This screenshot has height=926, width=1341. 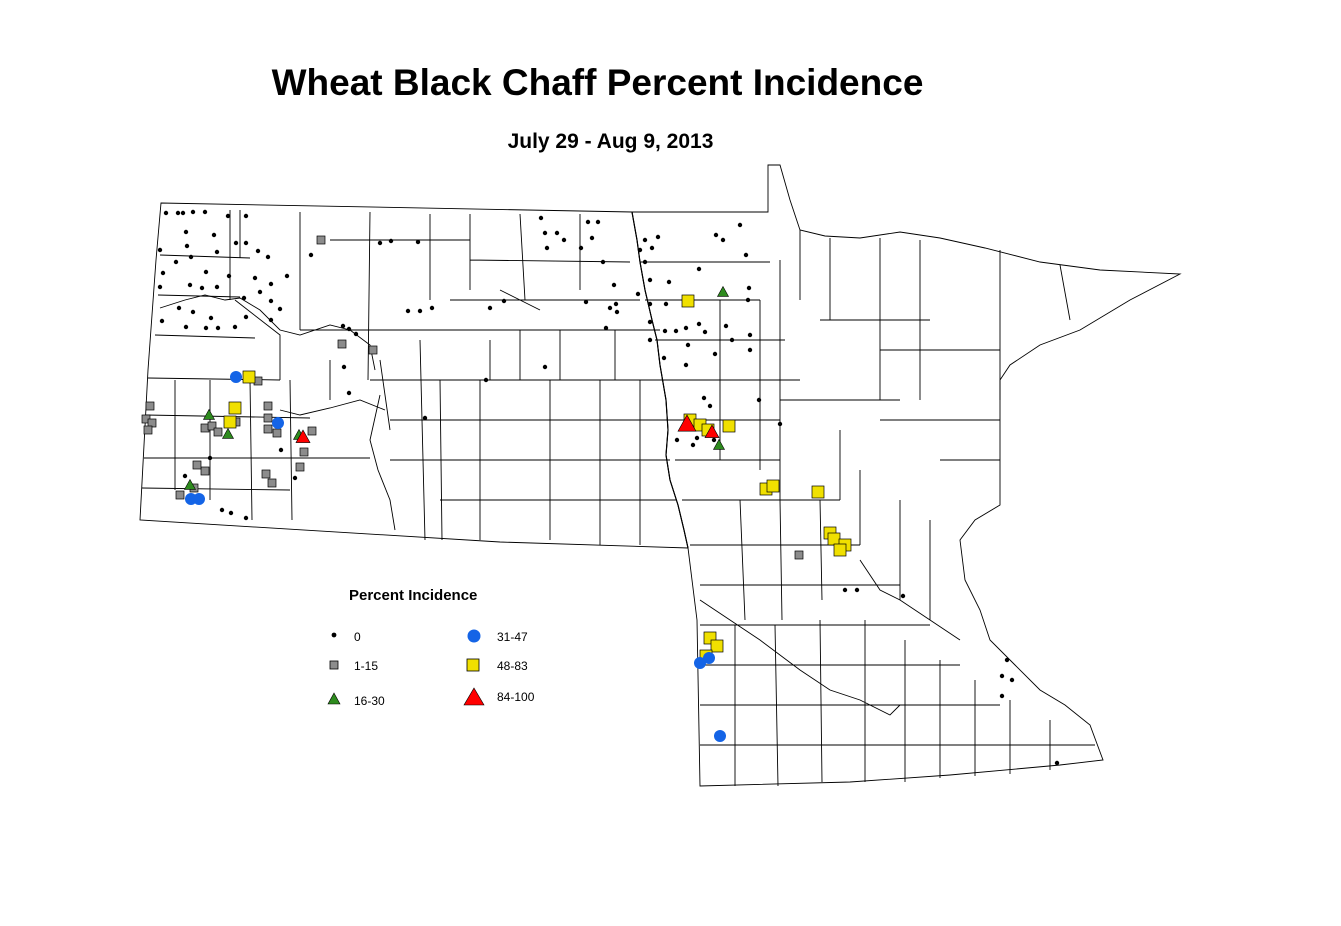 I want to click on legend-label-31-47: 31-47, so click(x=512, y=637).